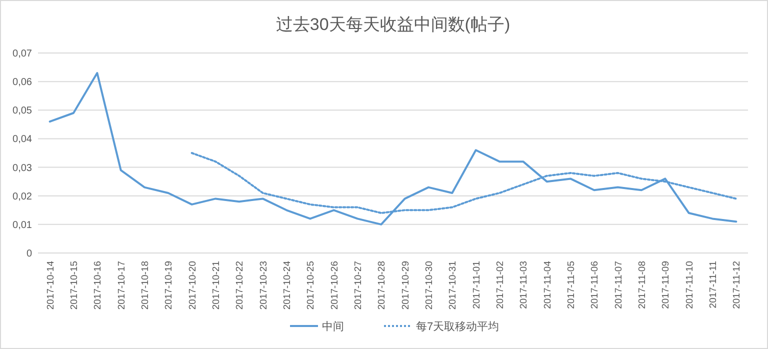  I want to click on x-tick-label: 2017-11-12, so click(737, 285).